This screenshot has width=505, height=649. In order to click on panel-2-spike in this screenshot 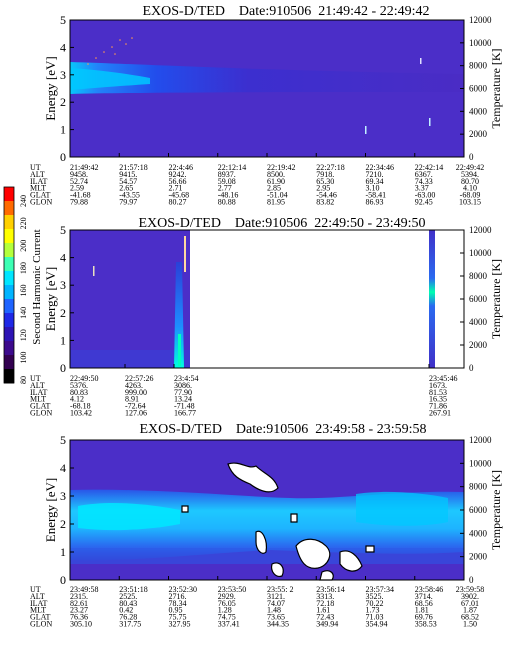, I will do `click(179, 315)`.